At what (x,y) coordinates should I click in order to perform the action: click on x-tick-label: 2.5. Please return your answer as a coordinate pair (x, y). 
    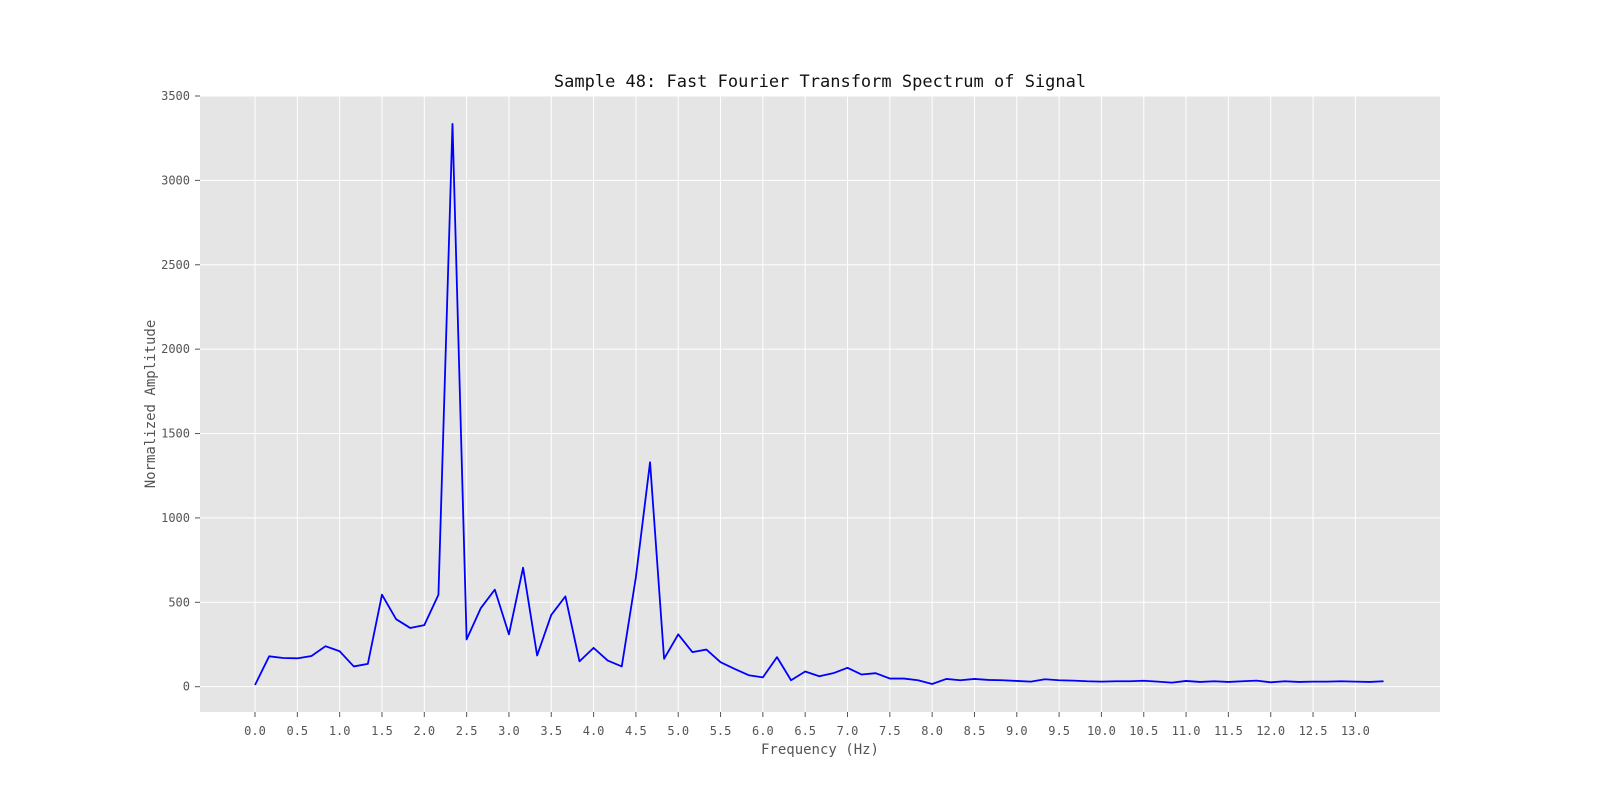
    Looking at the image, I should click on (467, 731).